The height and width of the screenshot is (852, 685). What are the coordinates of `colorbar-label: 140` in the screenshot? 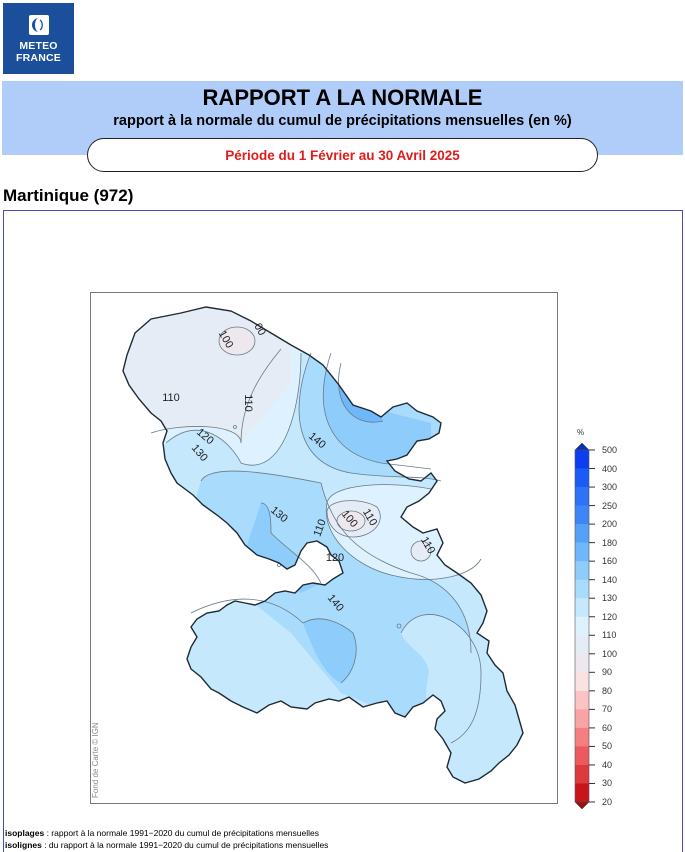 It's located at (610, 579).